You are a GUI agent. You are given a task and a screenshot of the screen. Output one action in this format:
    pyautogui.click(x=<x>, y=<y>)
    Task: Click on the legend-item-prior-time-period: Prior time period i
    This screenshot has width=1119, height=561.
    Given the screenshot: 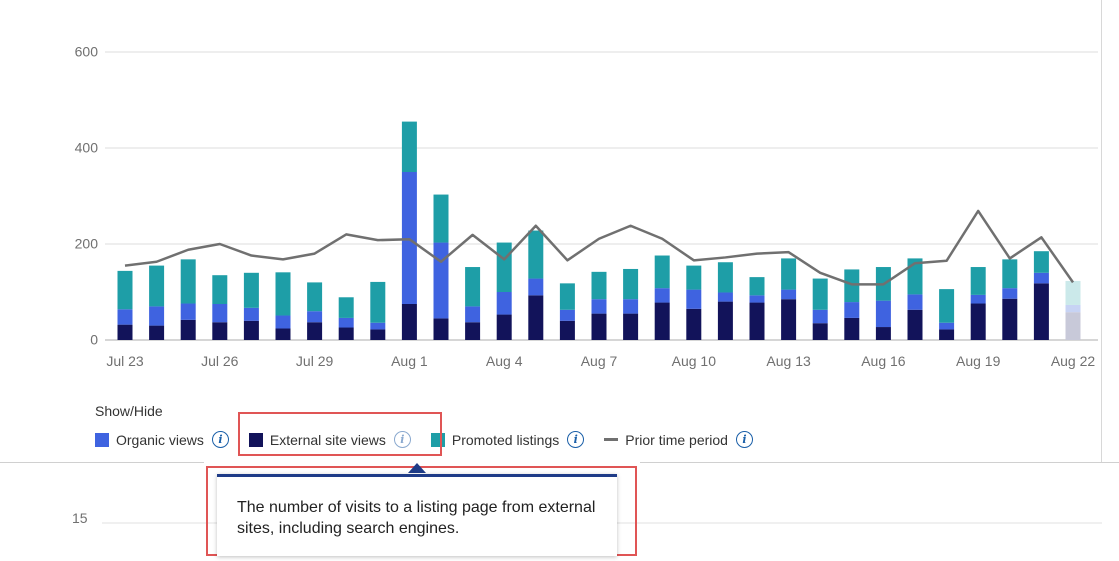 What is the action you would take?
    pyautogui.click(x=678, y=439)
    